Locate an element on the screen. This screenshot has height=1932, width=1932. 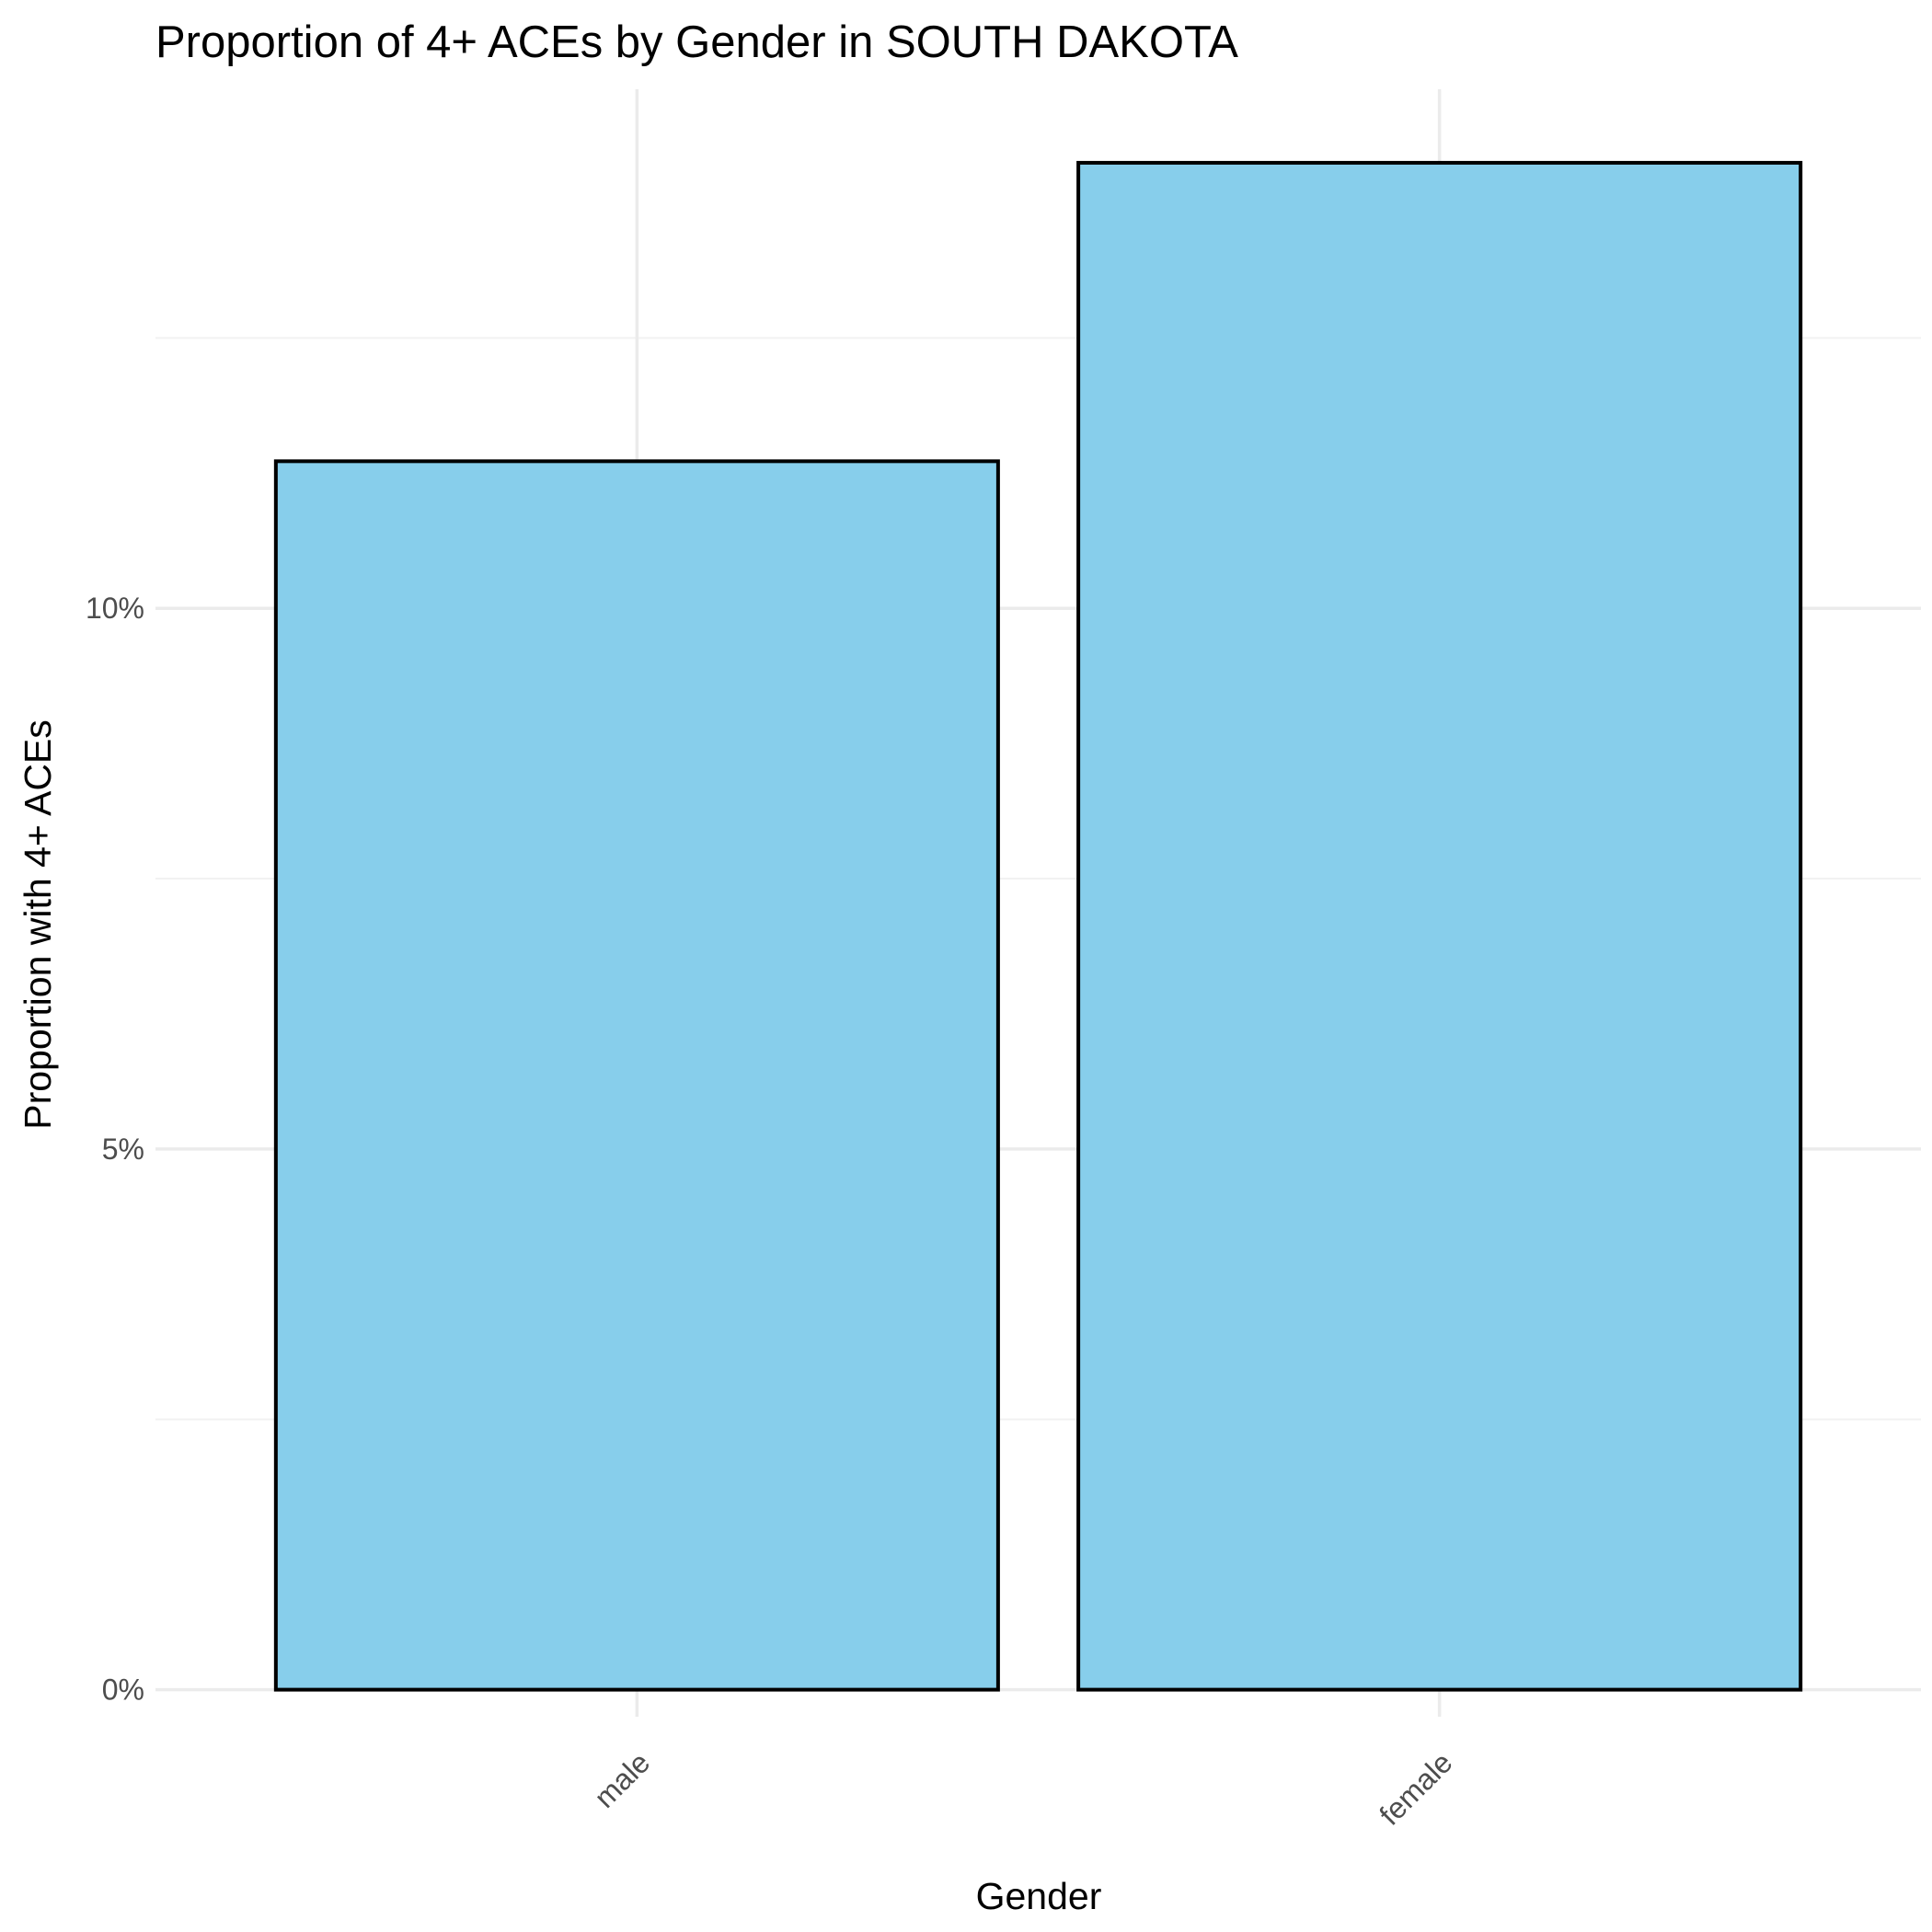
x-tick-label: female is located at coordinates (1415, 1788).